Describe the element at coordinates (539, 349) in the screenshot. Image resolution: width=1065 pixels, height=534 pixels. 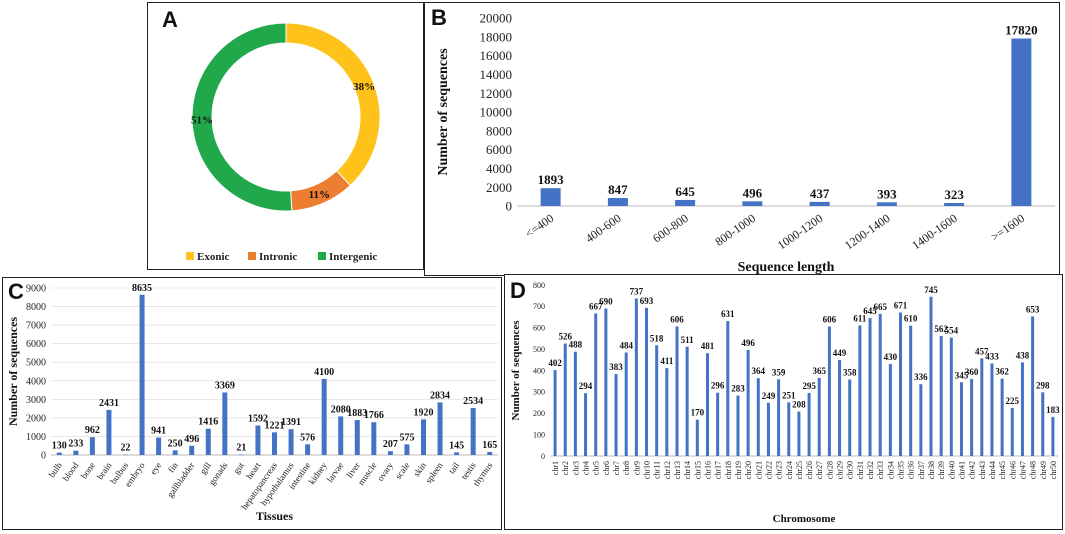
I see `y-tick-label: 500` at that location.